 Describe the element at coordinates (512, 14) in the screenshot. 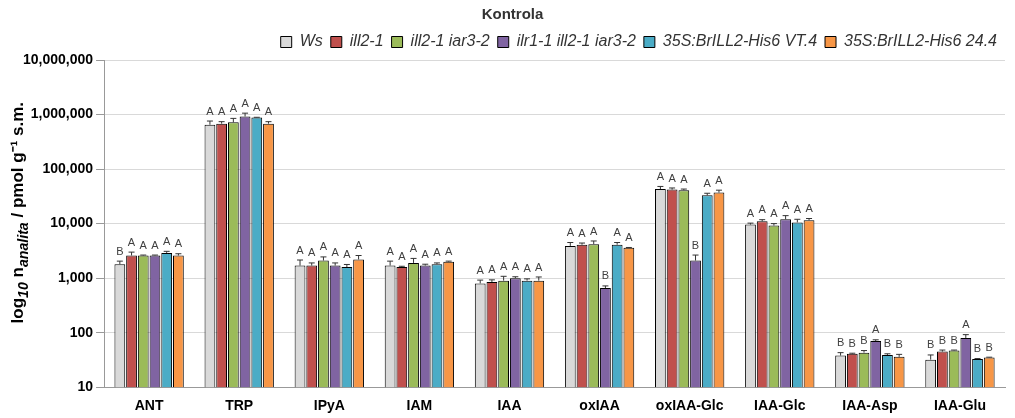

I see `chart-title: Kontrola` at that location.